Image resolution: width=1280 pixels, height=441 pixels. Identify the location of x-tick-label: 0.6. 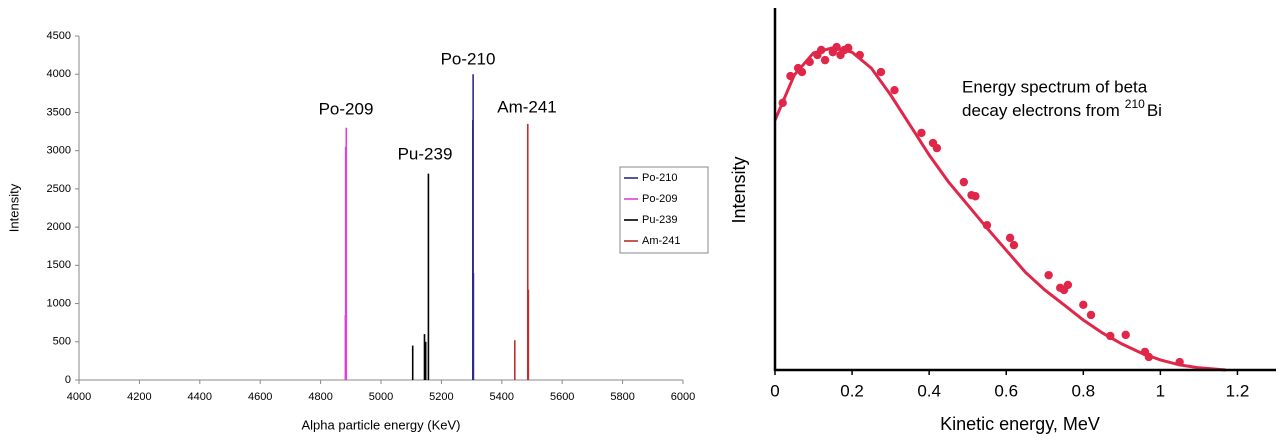
(1006, 390).